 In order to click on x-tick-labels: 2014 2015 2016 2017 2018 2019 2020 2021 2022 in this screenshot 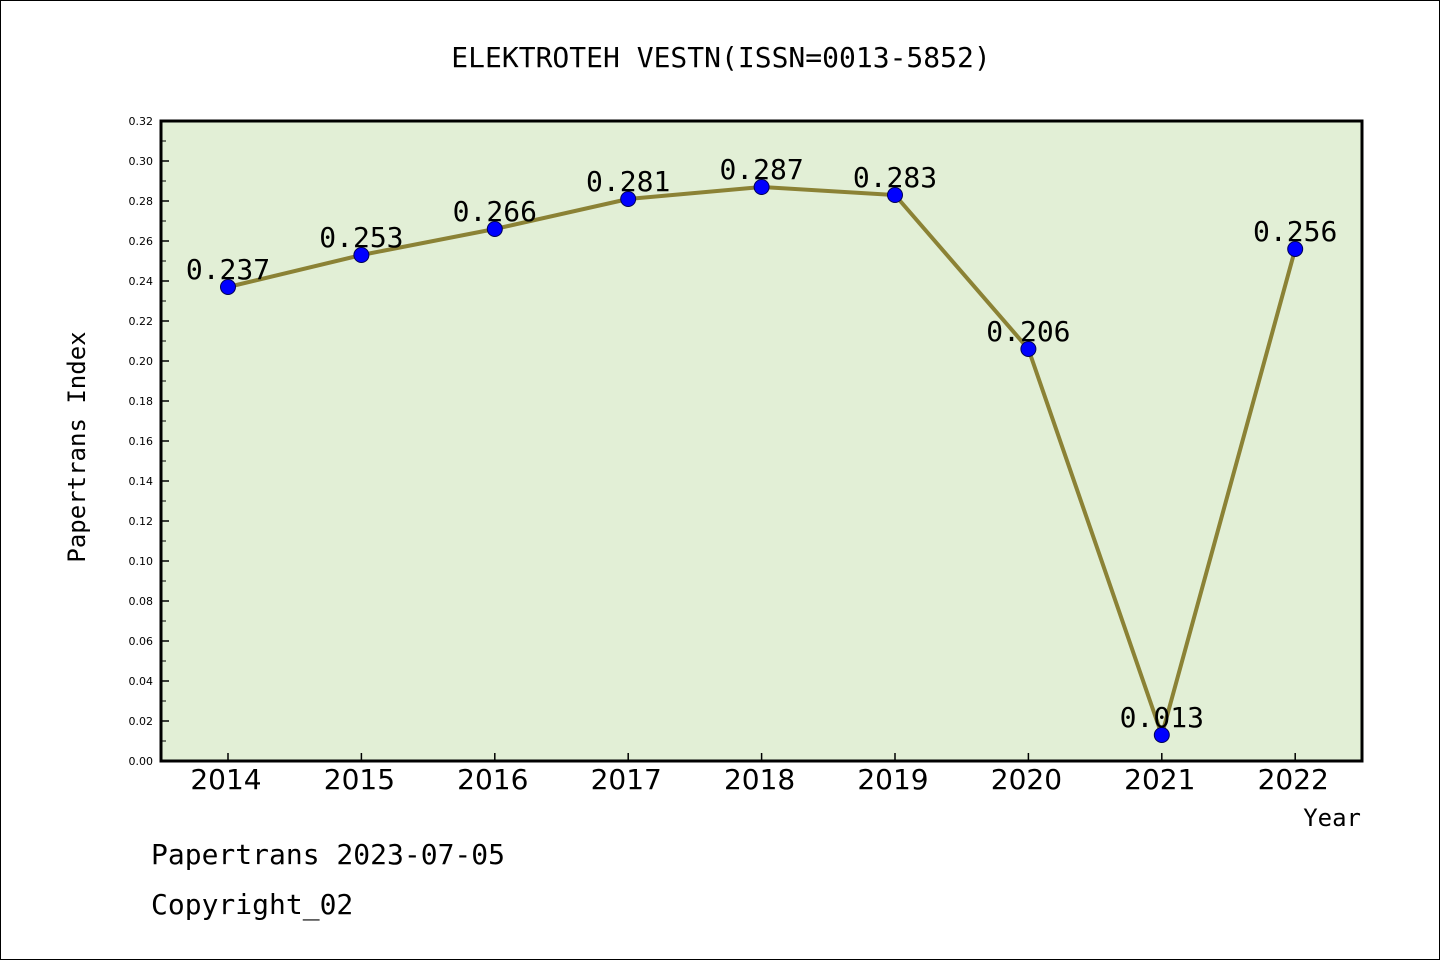, I will do `click(759, 779)`.